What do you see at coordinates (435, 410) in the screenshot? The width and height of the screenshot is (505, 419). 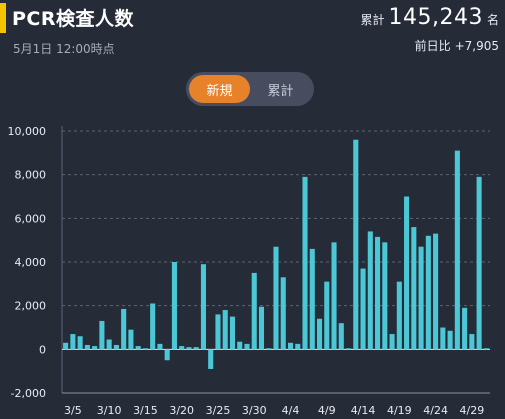 I see `x-tick-label: 4/24` at bounding box center [435, 410].